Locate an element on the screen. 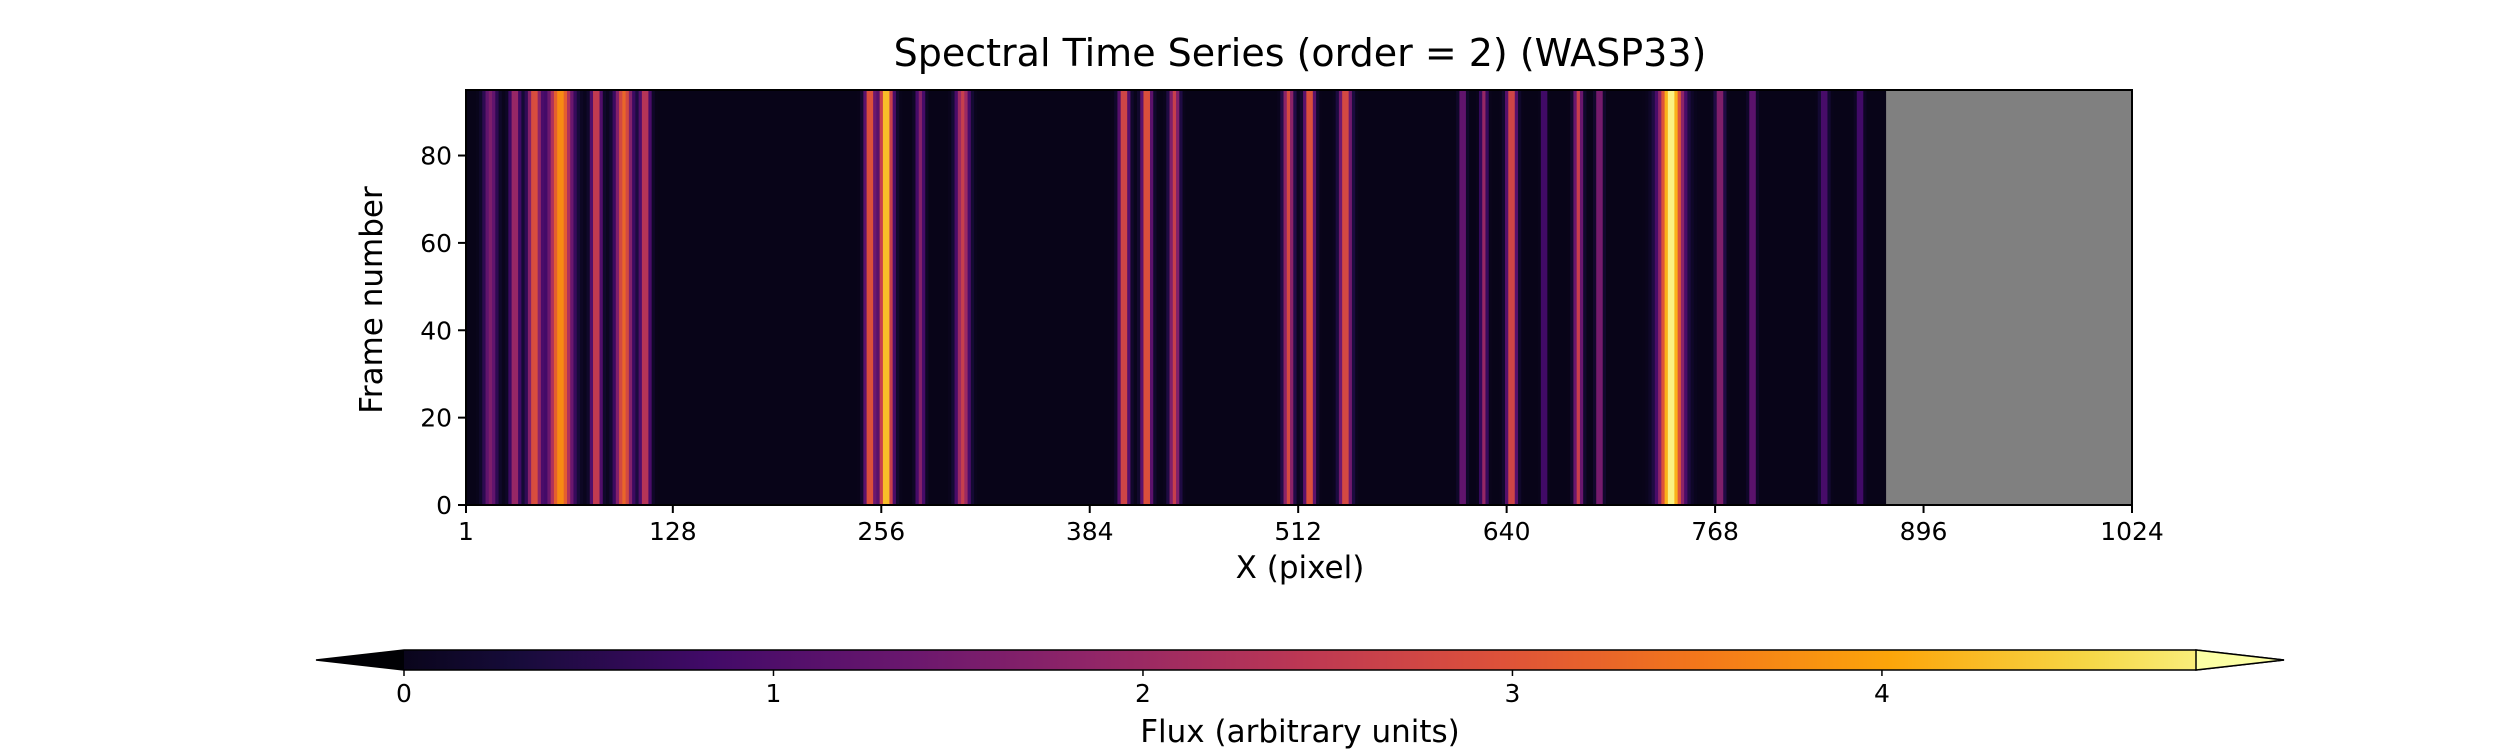  y-tick-label: 60 is located at coordinates (436, 243).